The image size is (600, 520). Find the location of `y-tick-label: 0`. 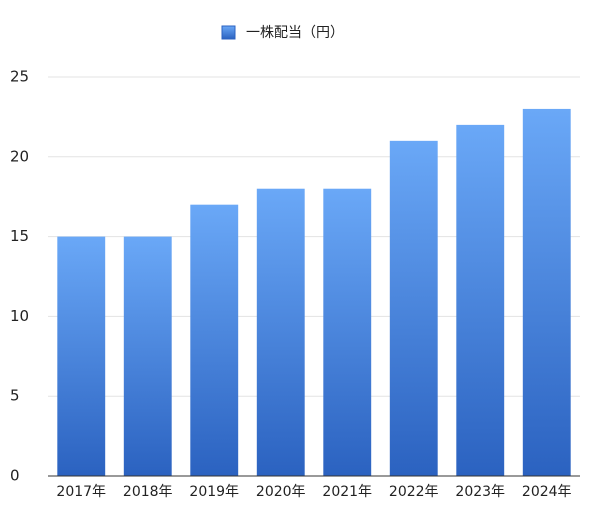

y-tick-label: 0 is located at coordinates (15, 476).